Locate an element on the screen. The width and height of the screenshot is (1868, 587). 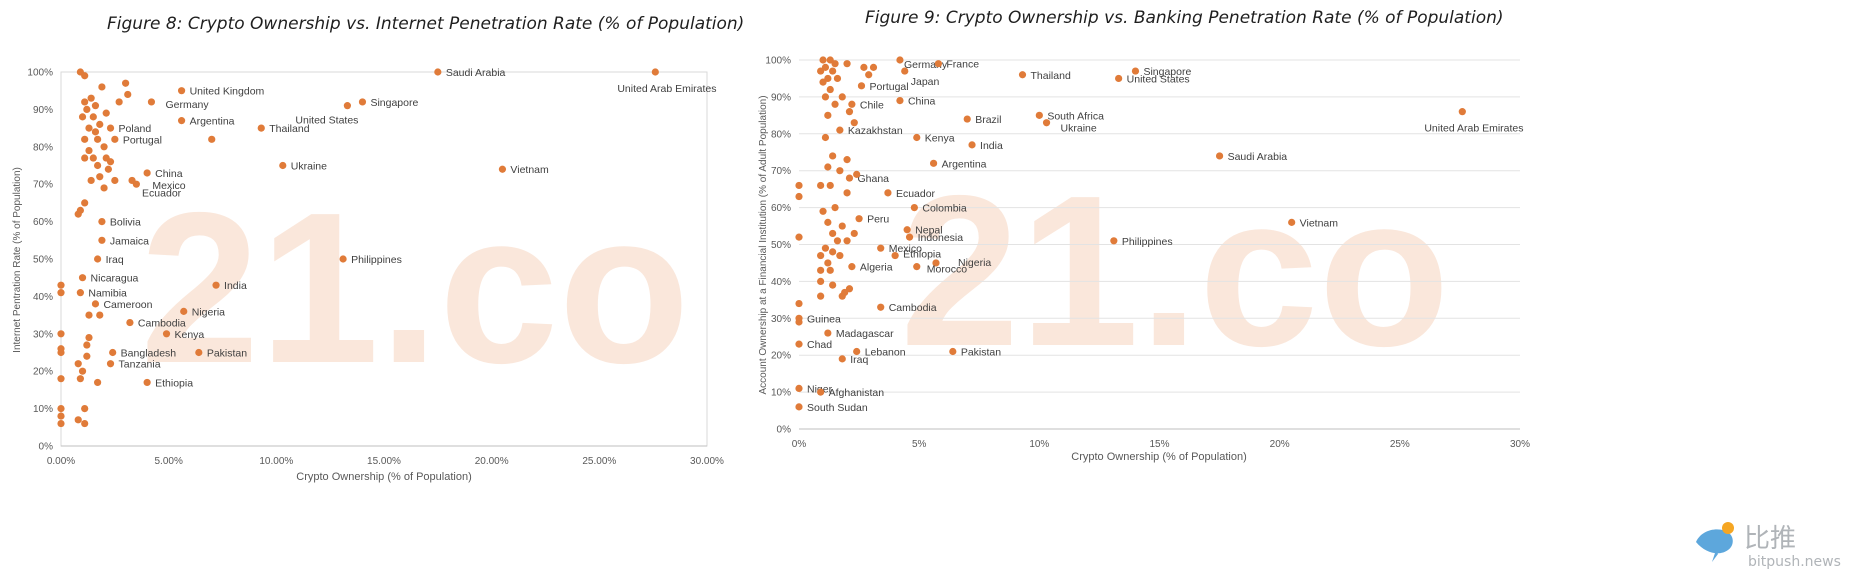
point-label: Algeria is located at coordinates (876, 268).